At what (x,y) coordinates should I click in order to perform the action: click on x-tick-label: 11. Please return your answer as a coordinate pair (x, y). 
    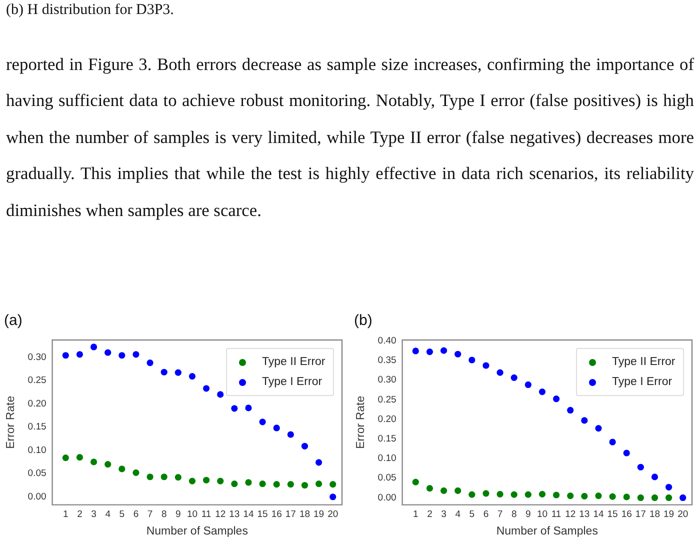
    Looking at the image, I should click on (556, 514).